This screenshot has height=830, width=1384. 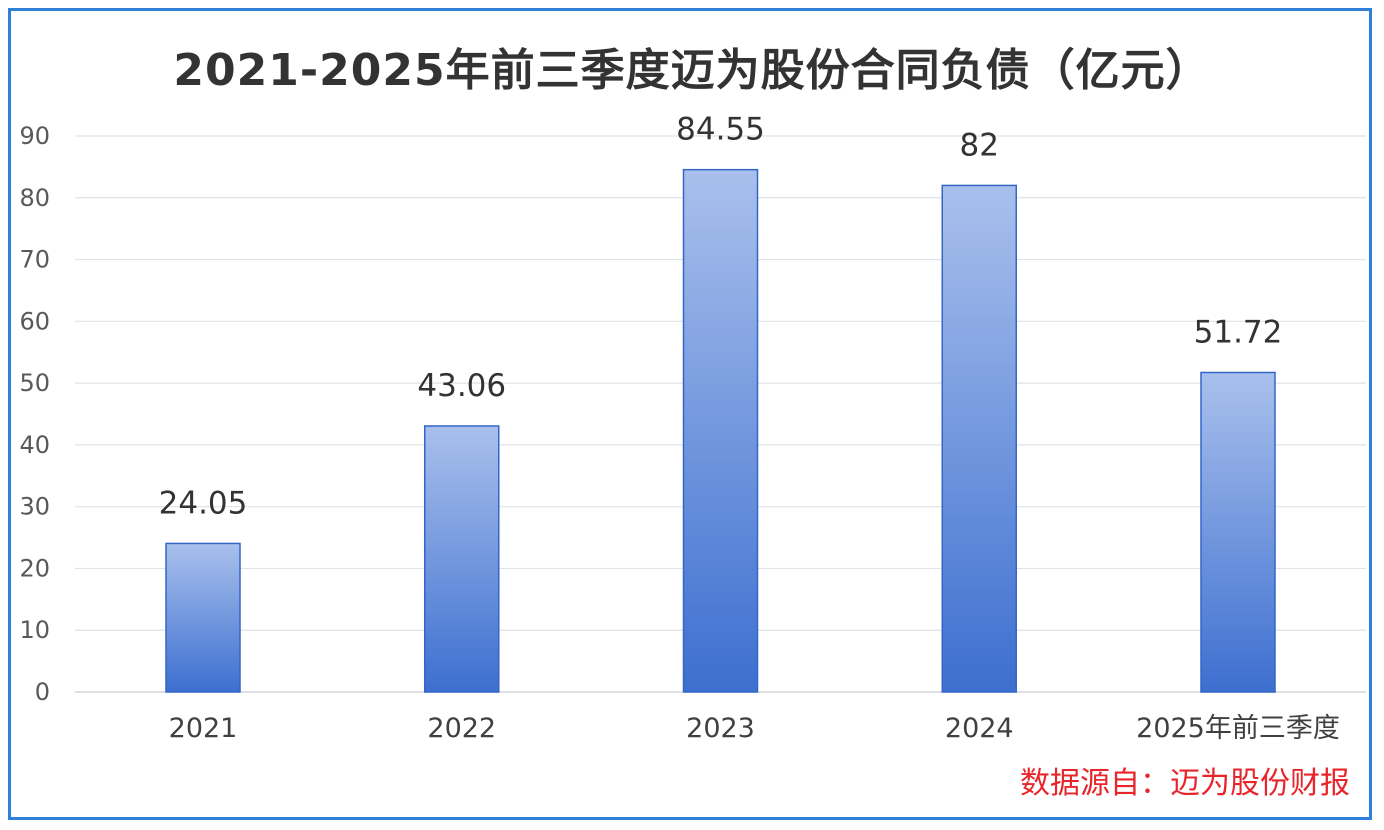 What do you see at coordinates (42, 692) in the screenshot?
I see `y-tick-label: 0` at bounding box center [42, 692].